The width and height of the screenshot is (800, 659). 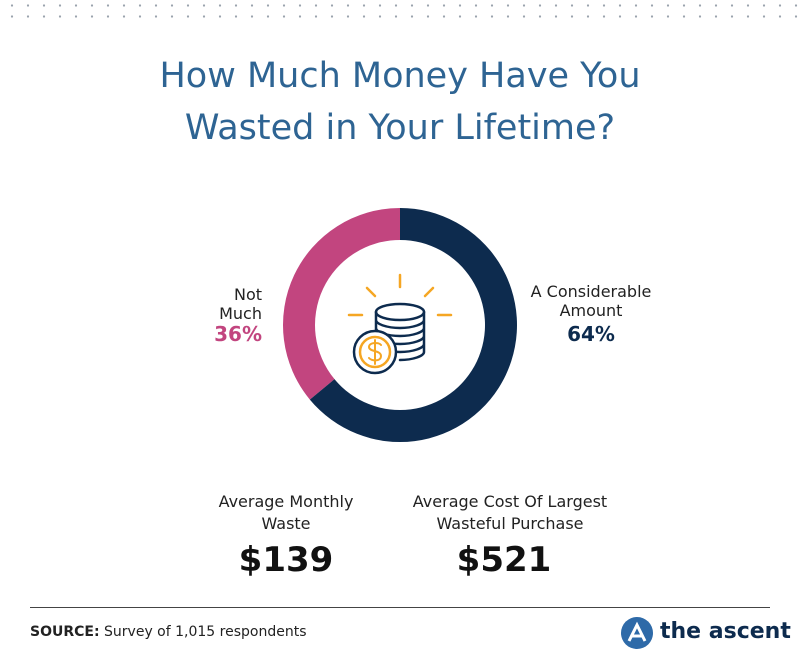 I want to click on source: SOURCE: Survey of 1,015 respondents, so click(x=168, y=632).